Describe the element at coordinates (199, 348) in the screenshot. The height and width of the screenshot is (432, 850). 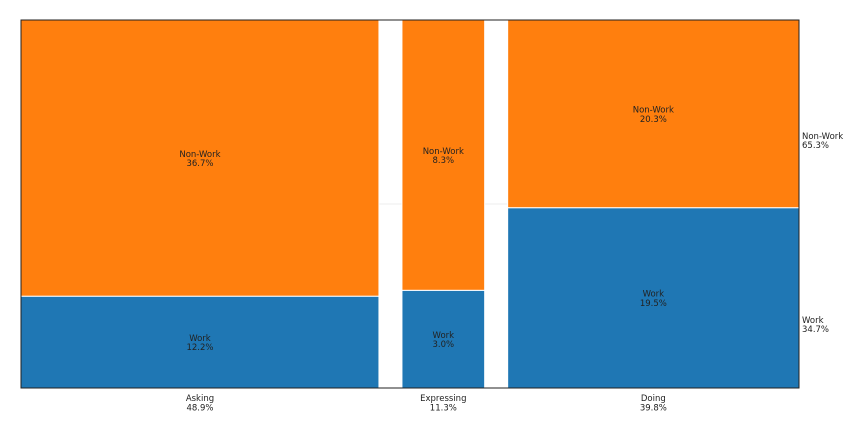
I see `tile-segment-percent: 12.2%` at that location.